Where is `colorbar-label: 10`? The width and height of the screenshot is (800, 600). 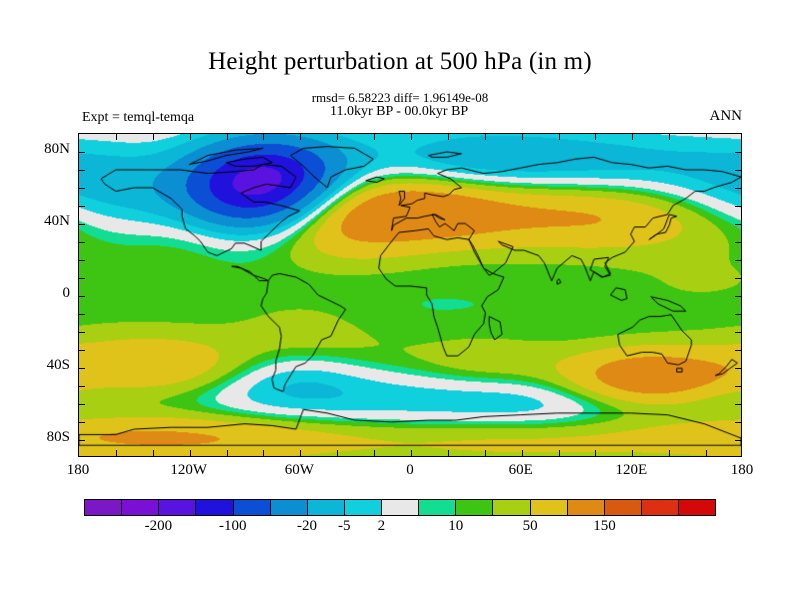 colorbar-label: 10 is located at coordinates (456, 526).